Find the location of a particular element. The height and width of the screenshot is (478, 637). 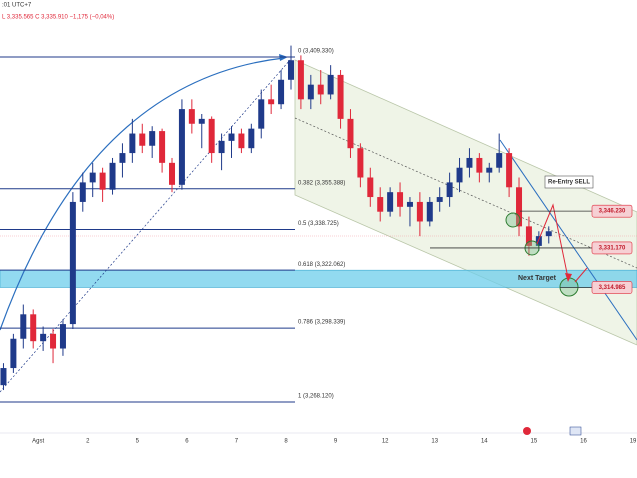

x-tick-label: 12 is located at coordinates (385, 442).